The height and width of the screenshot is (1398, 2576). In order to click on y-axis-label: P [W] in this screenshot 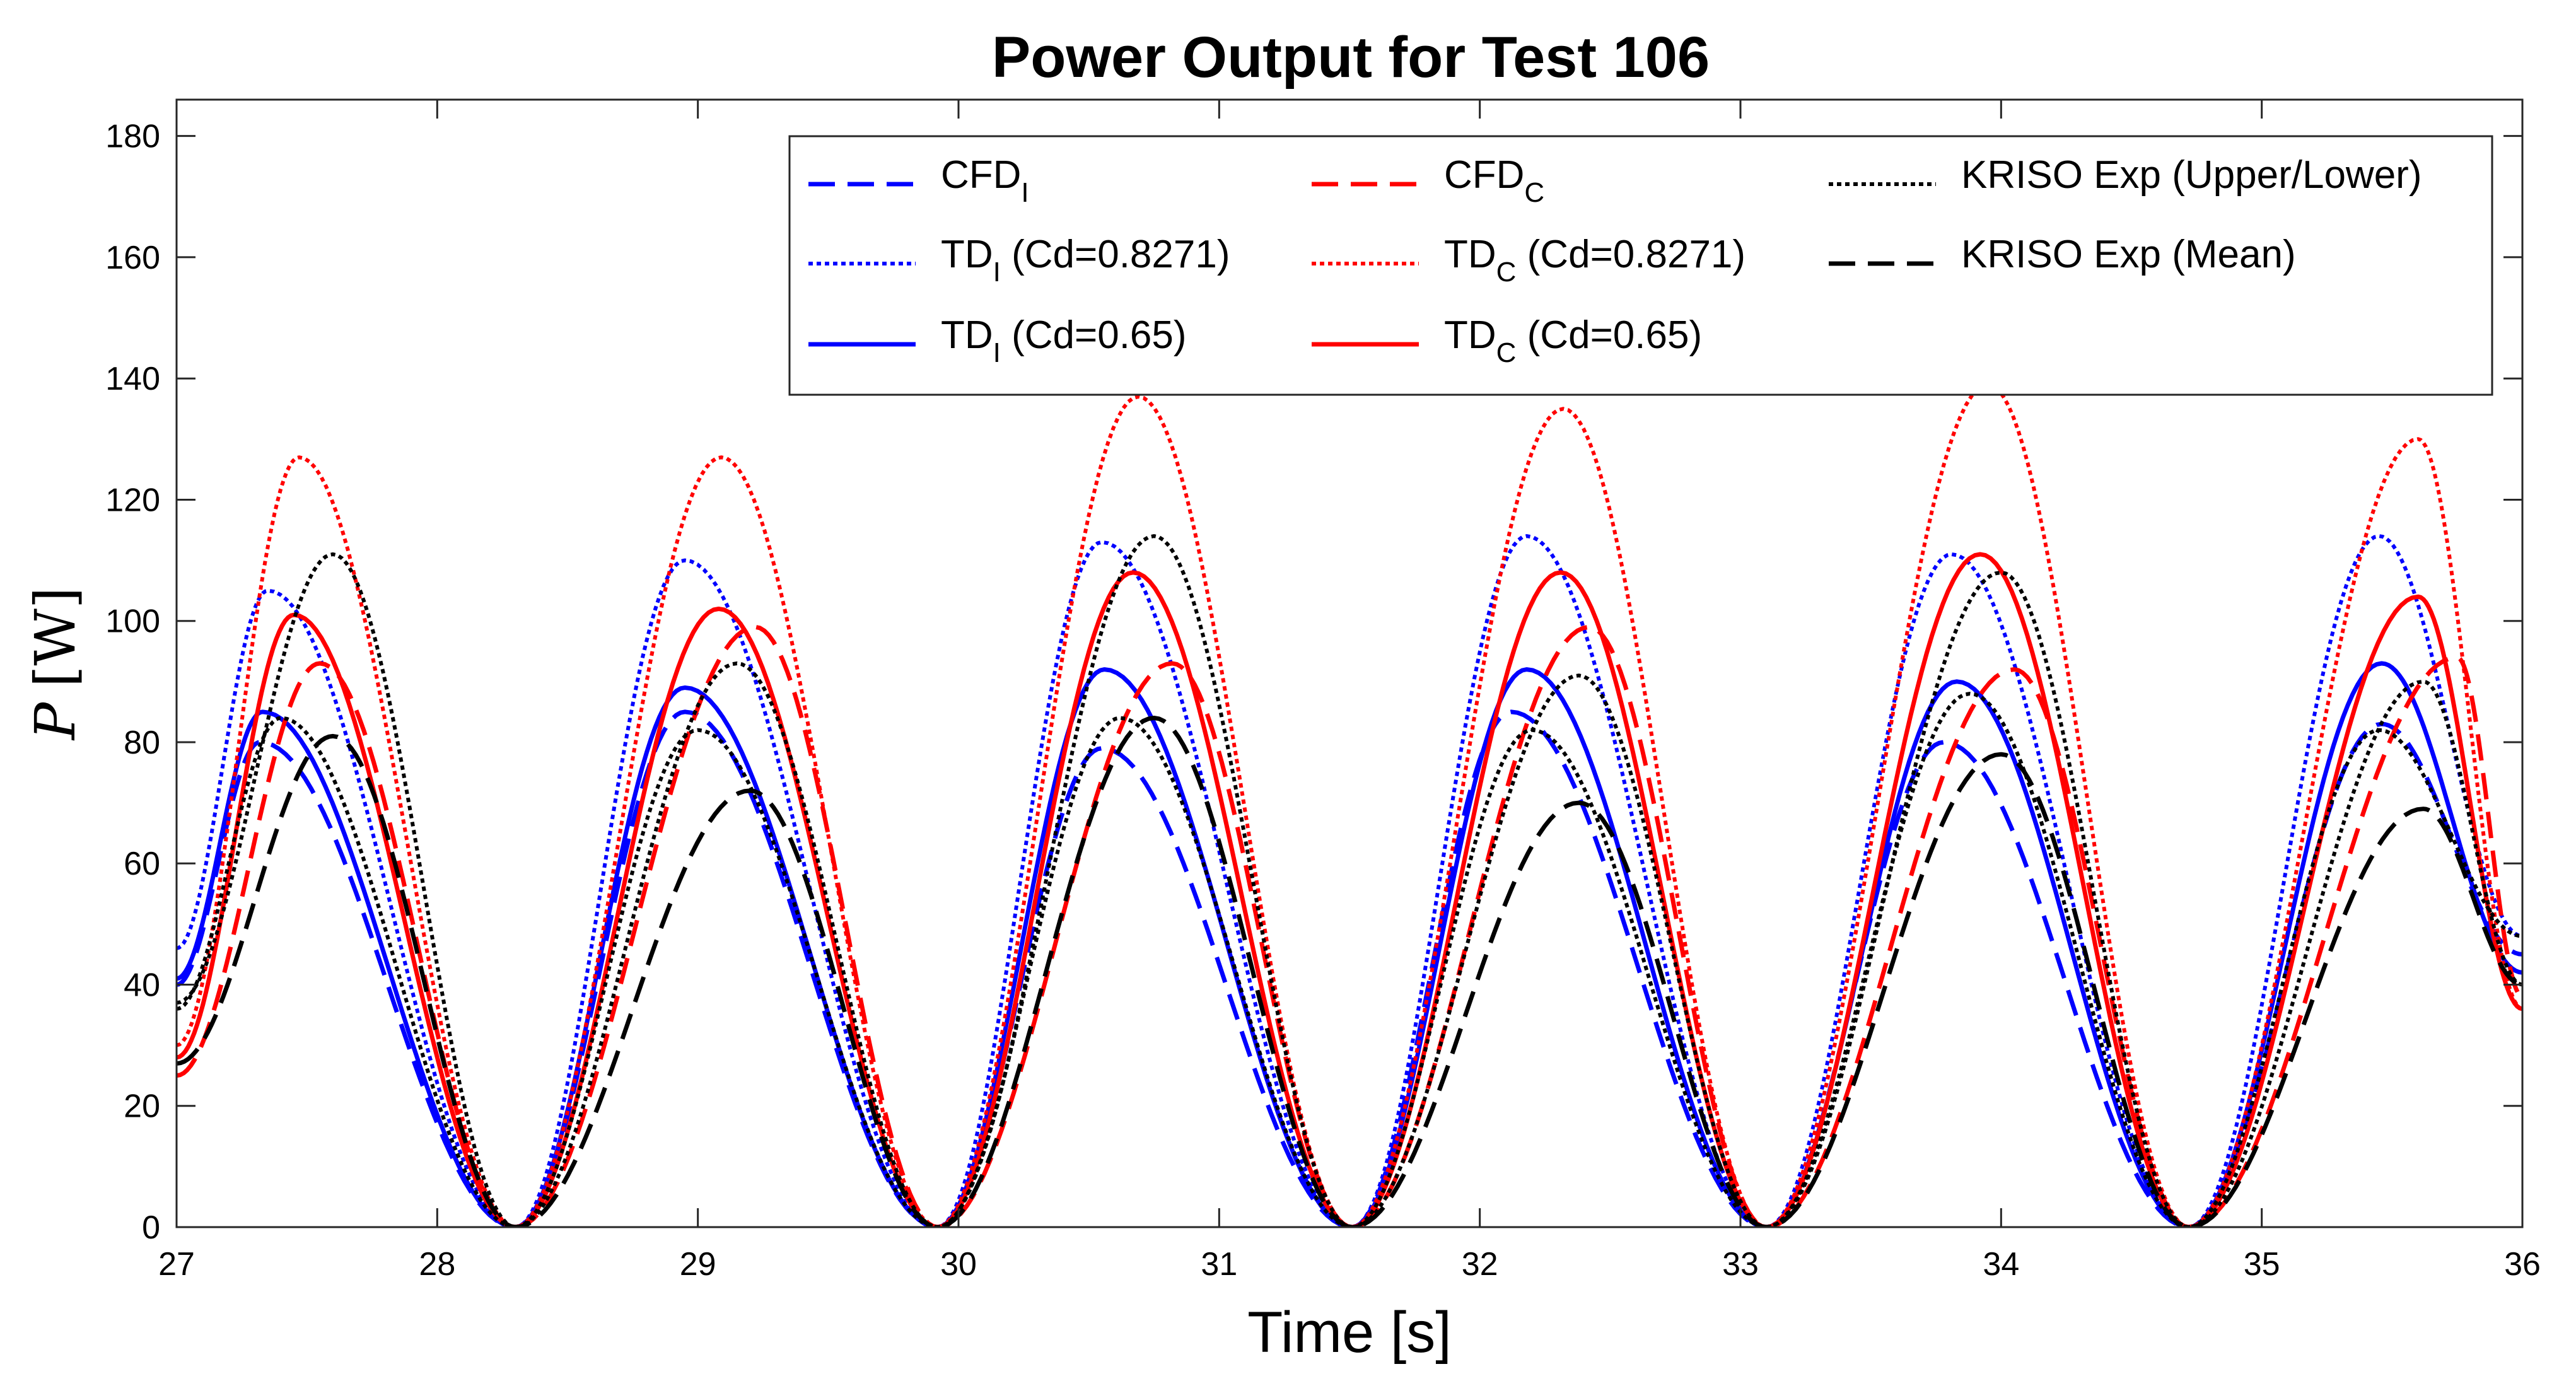, I will do `click(56, 664)`.